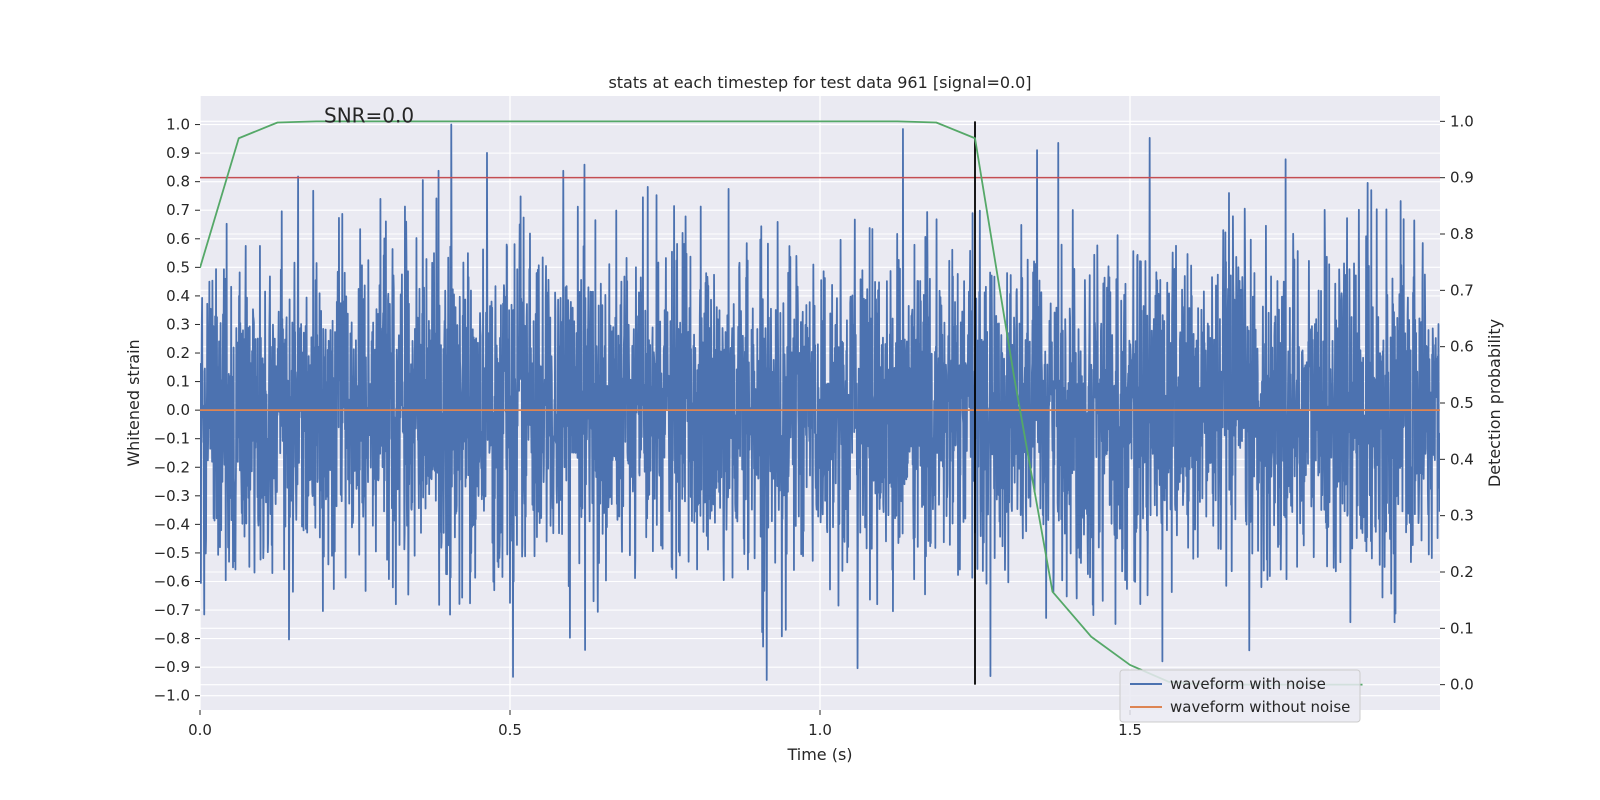  Describe the element at coordinates (172, 639) in the screenshot. I see `y-tick-label-2: −0.8` at that location.